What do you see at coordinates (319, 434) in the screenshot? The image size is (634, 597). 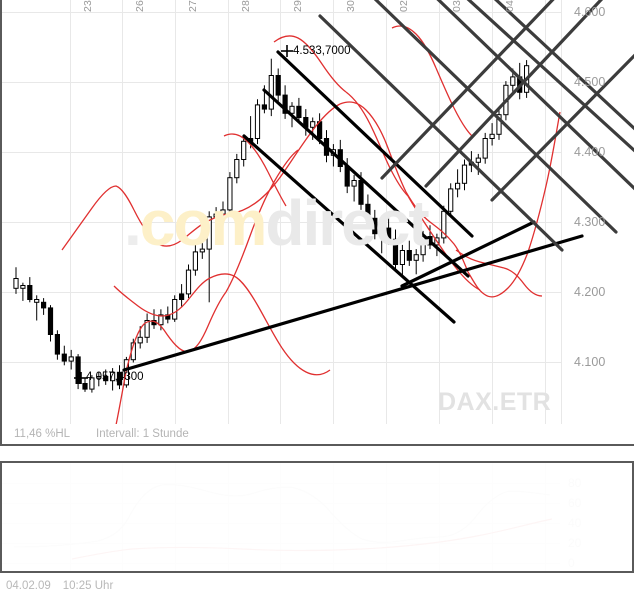 I see `chart-status-bar: 11,46 %HL Intervall: 1 Stunde` at bounding box center [319, 434].